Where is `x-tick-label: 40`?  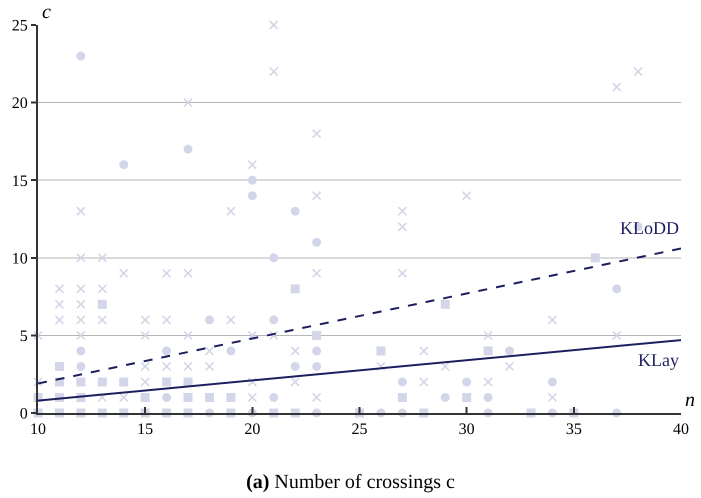
x-tick-label: 40 is located at coordinates (681, 429).